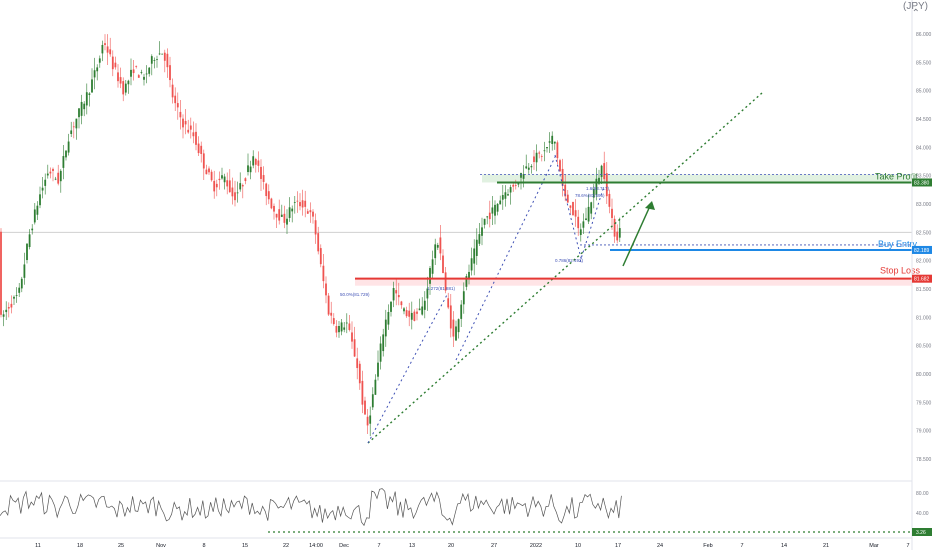 The width and height of the screenshot is (932, 555). Describe the element at coordinates (922, 182) in the screenshot. I see `take-profit-badge: 83.380` at that location.